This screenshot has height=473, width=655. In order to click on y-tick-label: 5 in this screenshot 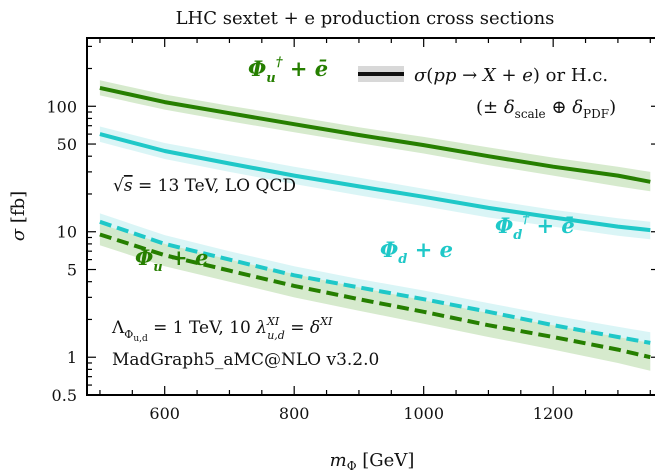, I will do `click(72, 270)`.